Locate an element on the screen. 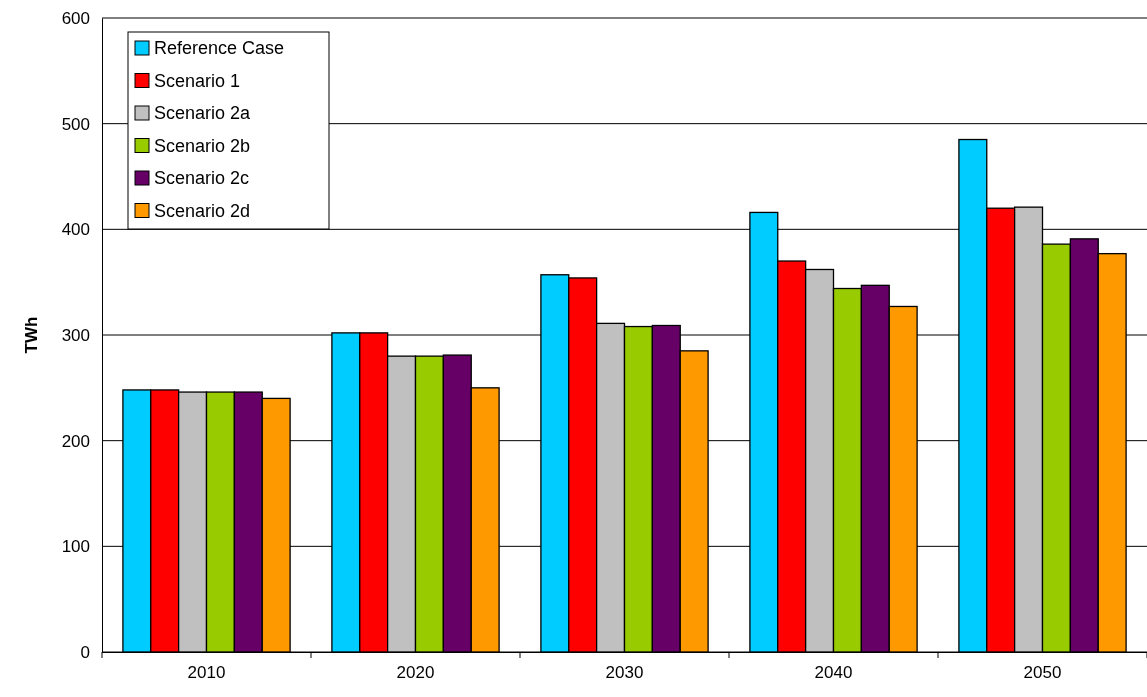 The image size is (1147, 697). legend-label: Scenario 2a is located at coordinates (203, 113).